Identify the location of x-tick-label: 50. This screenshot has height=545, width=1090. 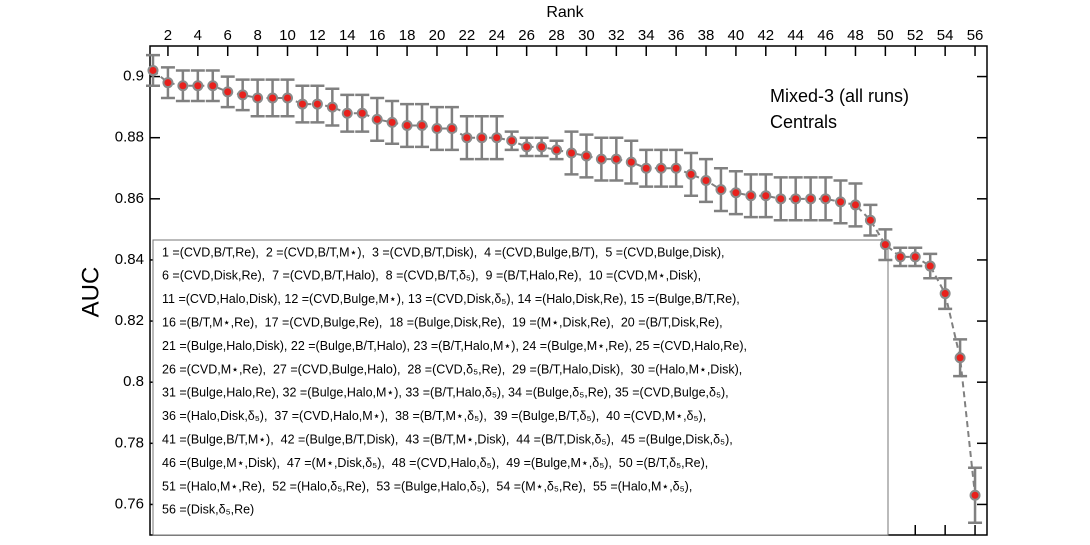
(885, 35).